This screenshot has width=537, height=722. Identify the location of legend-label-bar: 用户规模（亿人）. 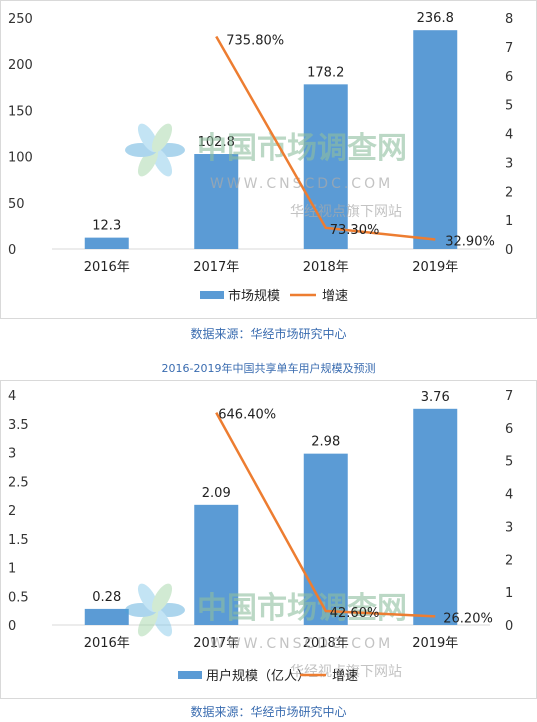
(258, 676).